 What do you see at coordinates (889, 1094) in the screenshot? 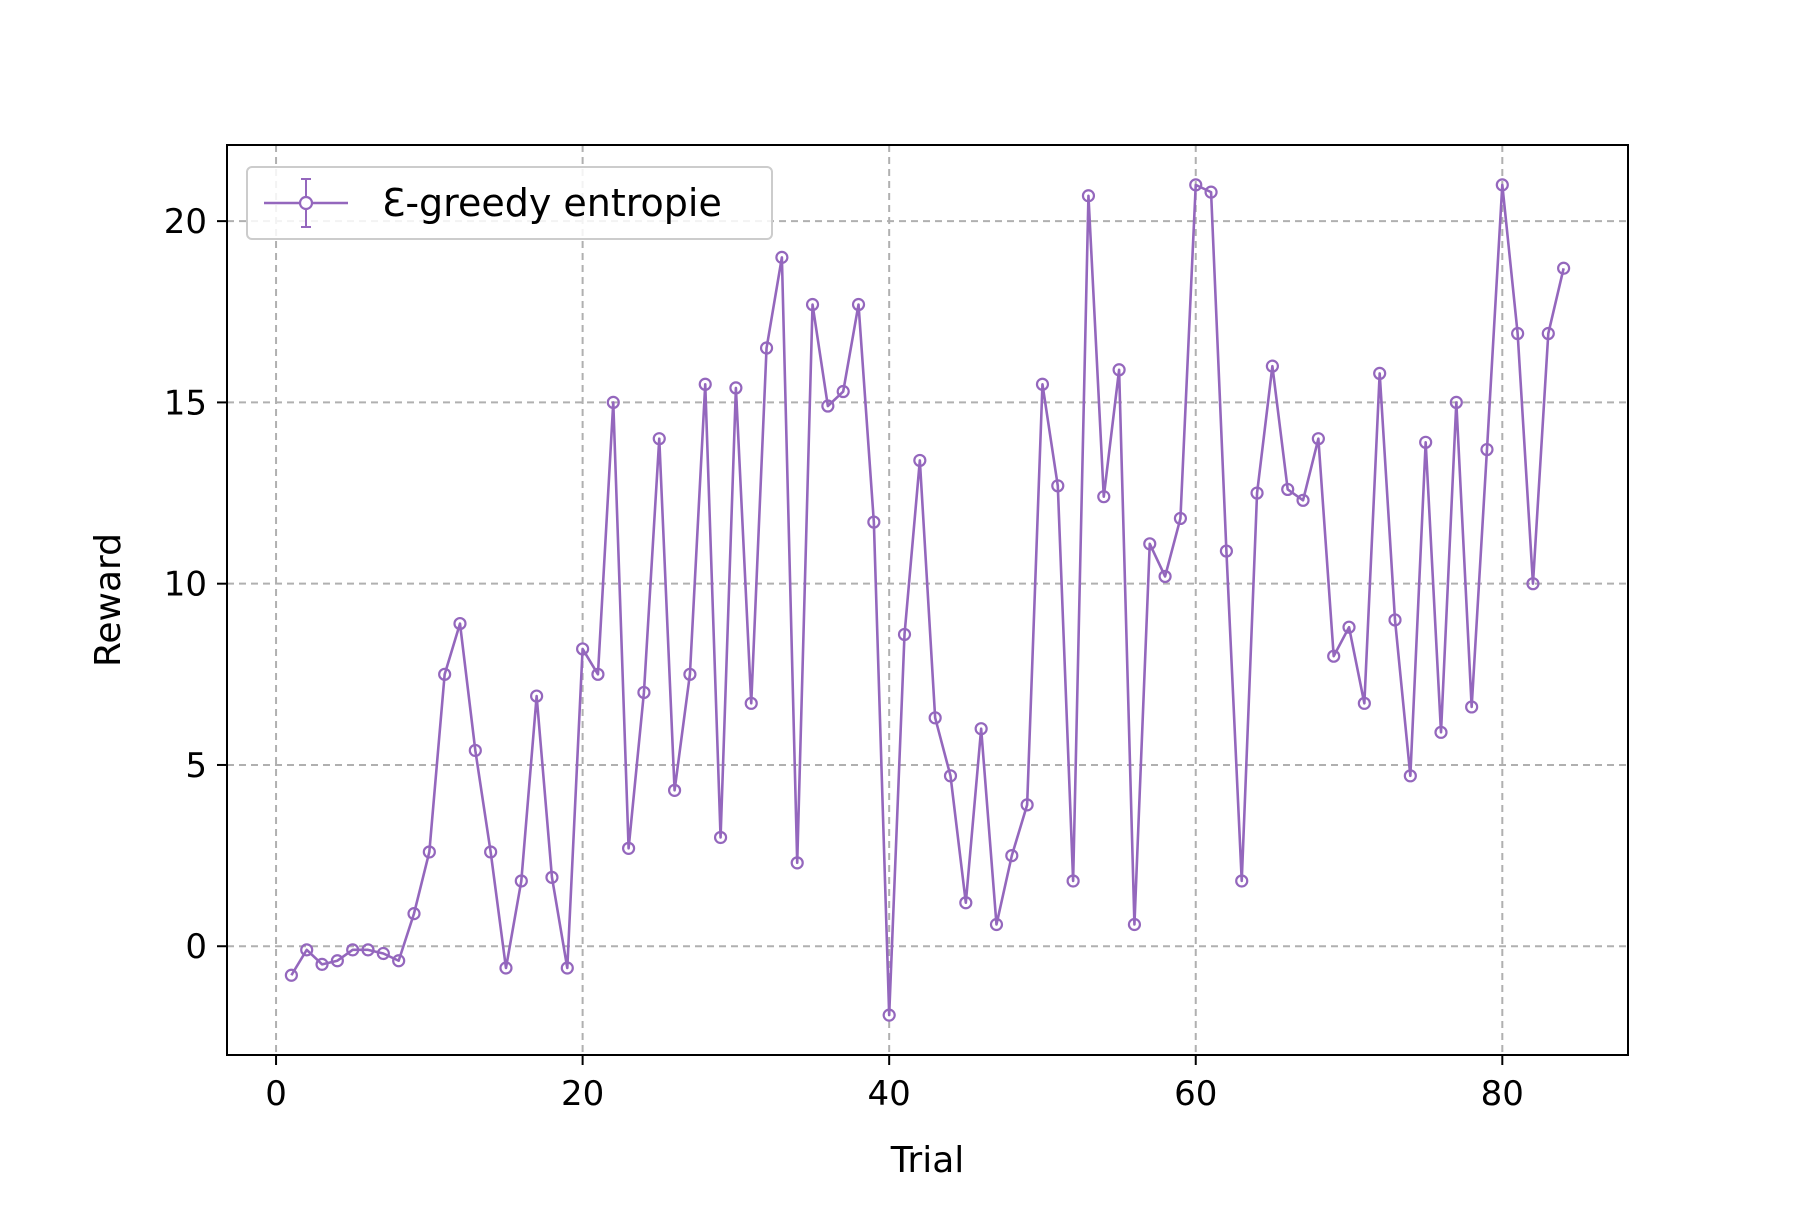
I see `x-tick-label: 40` at bounding box center [889, 1094].